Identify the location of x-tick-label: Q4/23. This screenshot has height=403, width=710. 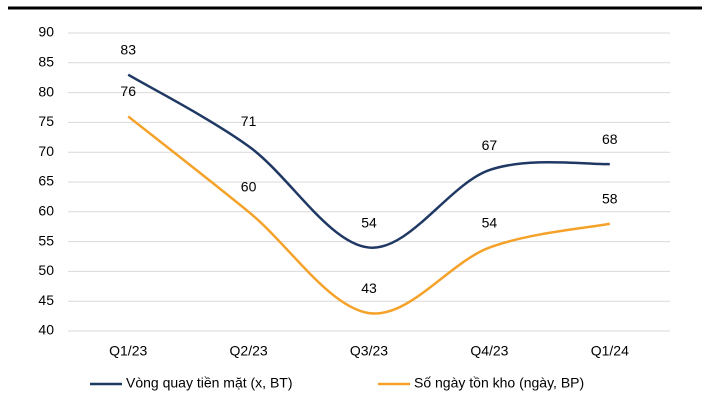
(489, 351).